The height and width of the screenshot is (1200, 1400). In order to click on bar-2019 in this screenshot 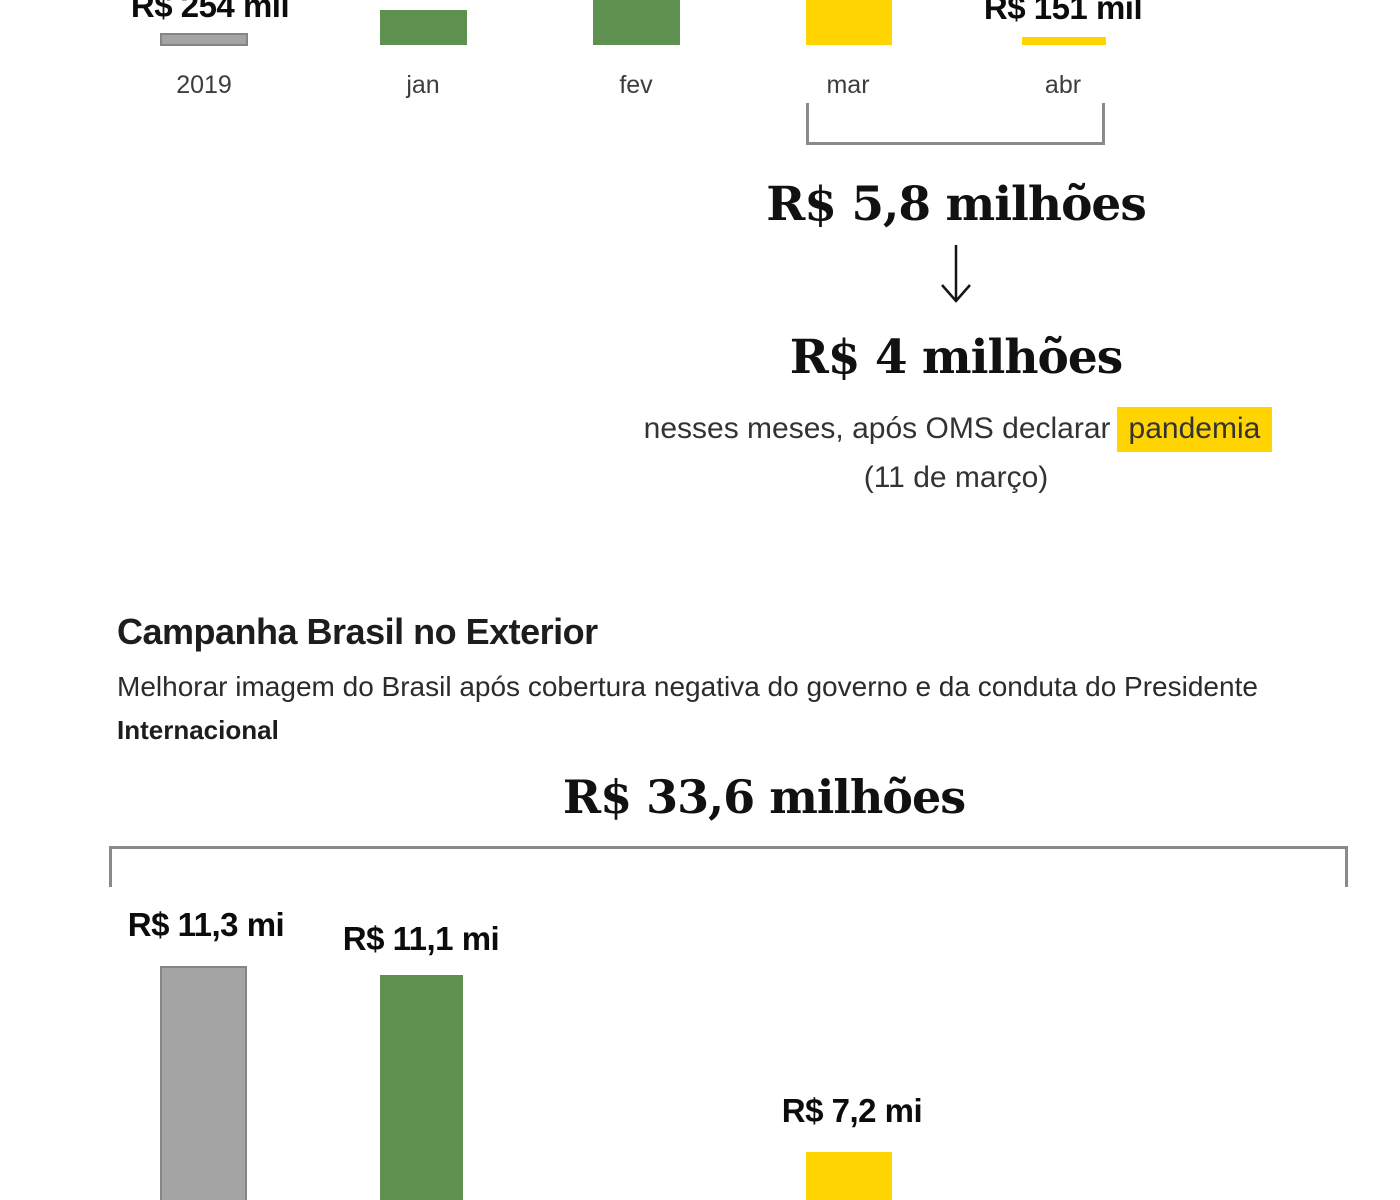, I will do `click(204, 39)`.